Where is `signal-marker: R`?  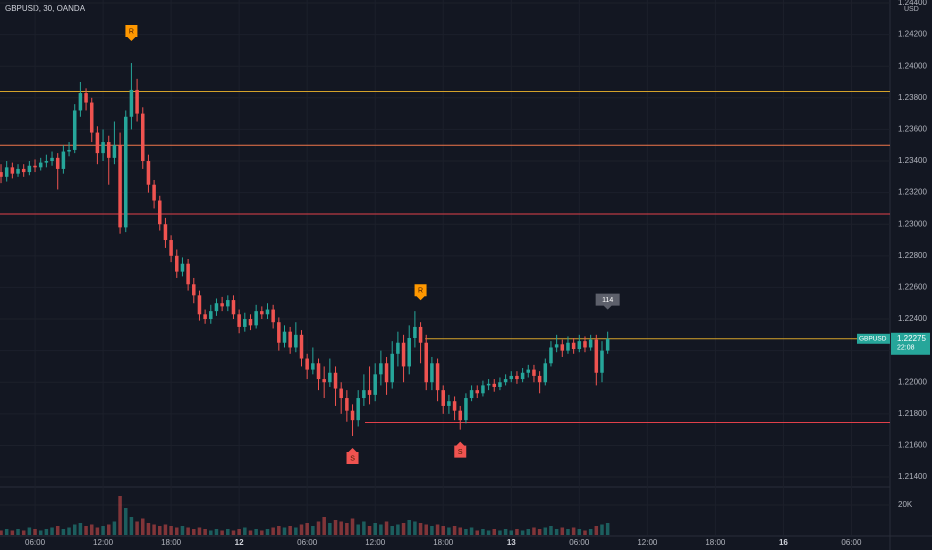
signal-marker: R is located at coordinates (420, 292).